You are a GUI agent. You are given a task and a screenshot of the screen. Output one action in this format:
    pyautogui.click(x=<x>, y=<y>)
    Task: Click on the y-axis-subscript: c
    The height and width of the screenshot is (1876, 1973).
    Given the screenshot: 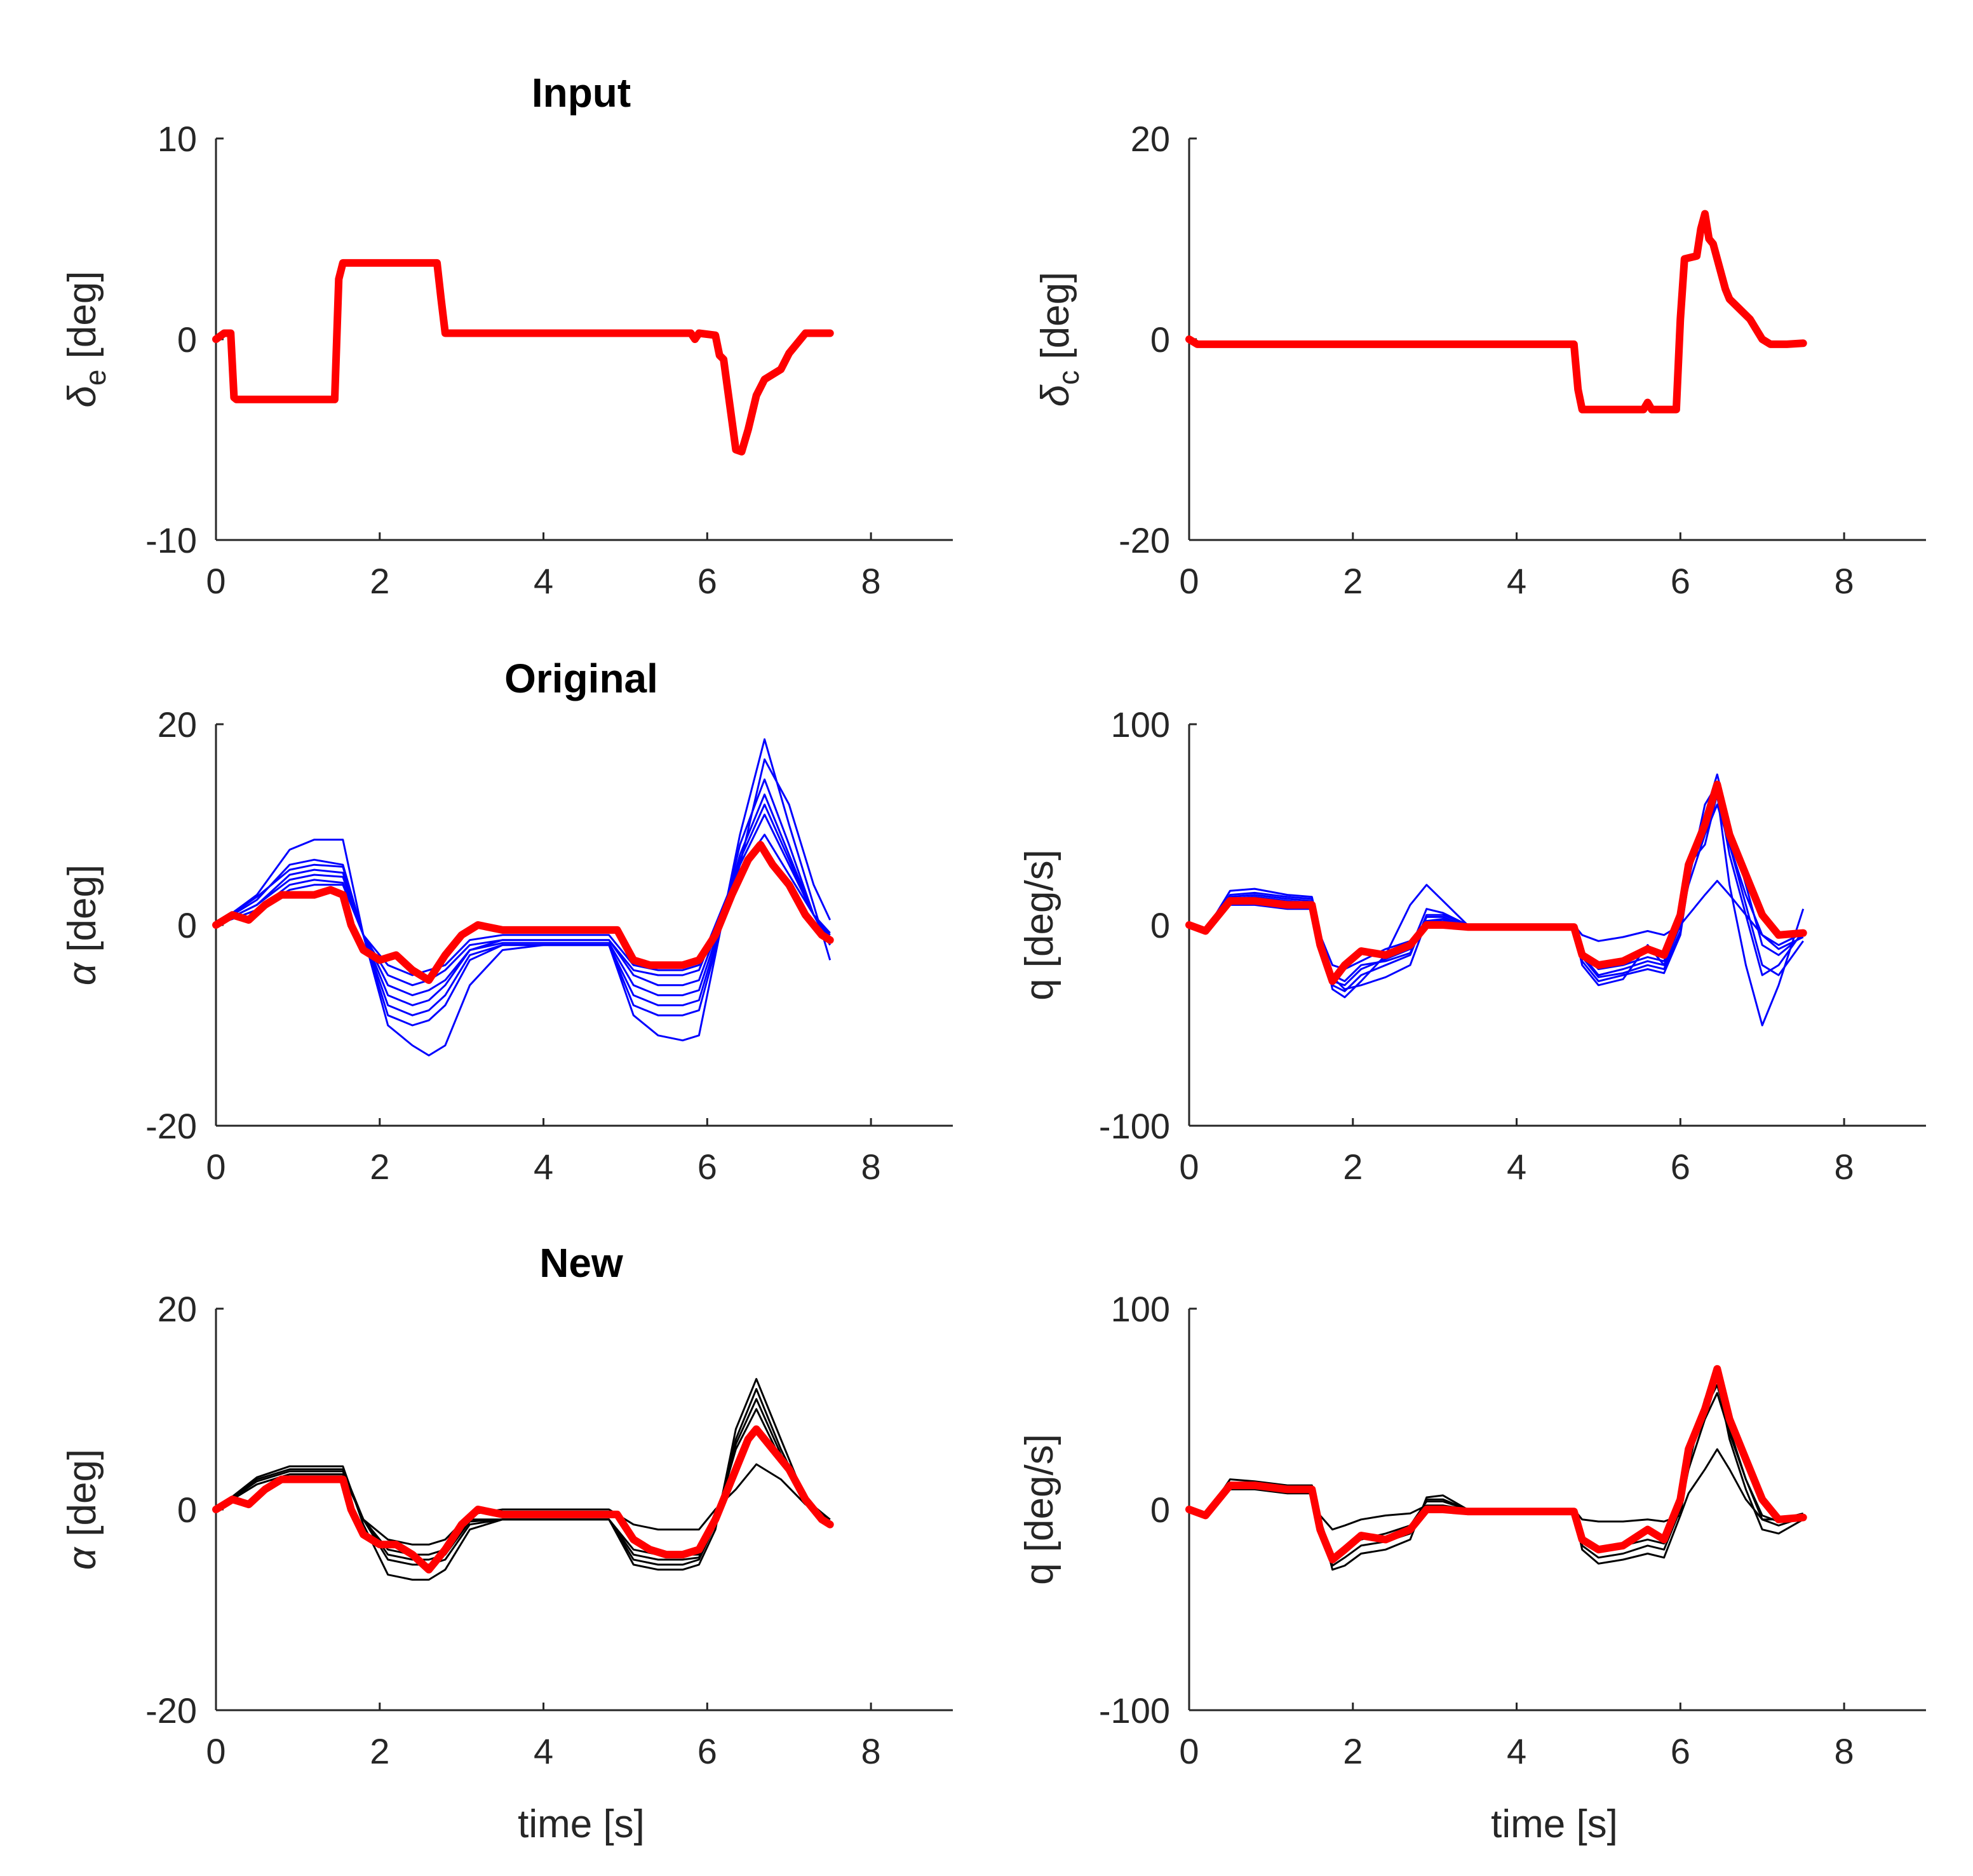 What is the action you would take?
    pyautogui.click(x=1068, y=377)
    